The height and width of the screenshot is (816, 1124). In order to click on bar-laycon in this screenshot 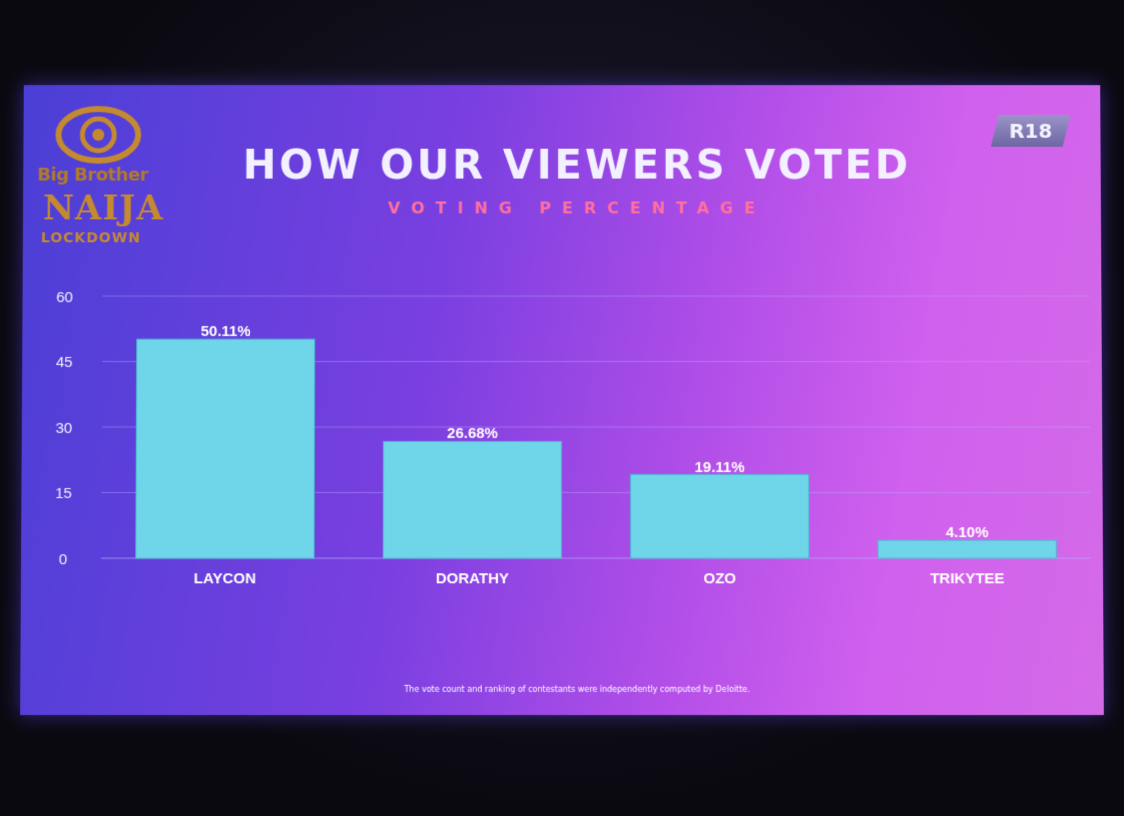, I will do `click(225, 448)`.